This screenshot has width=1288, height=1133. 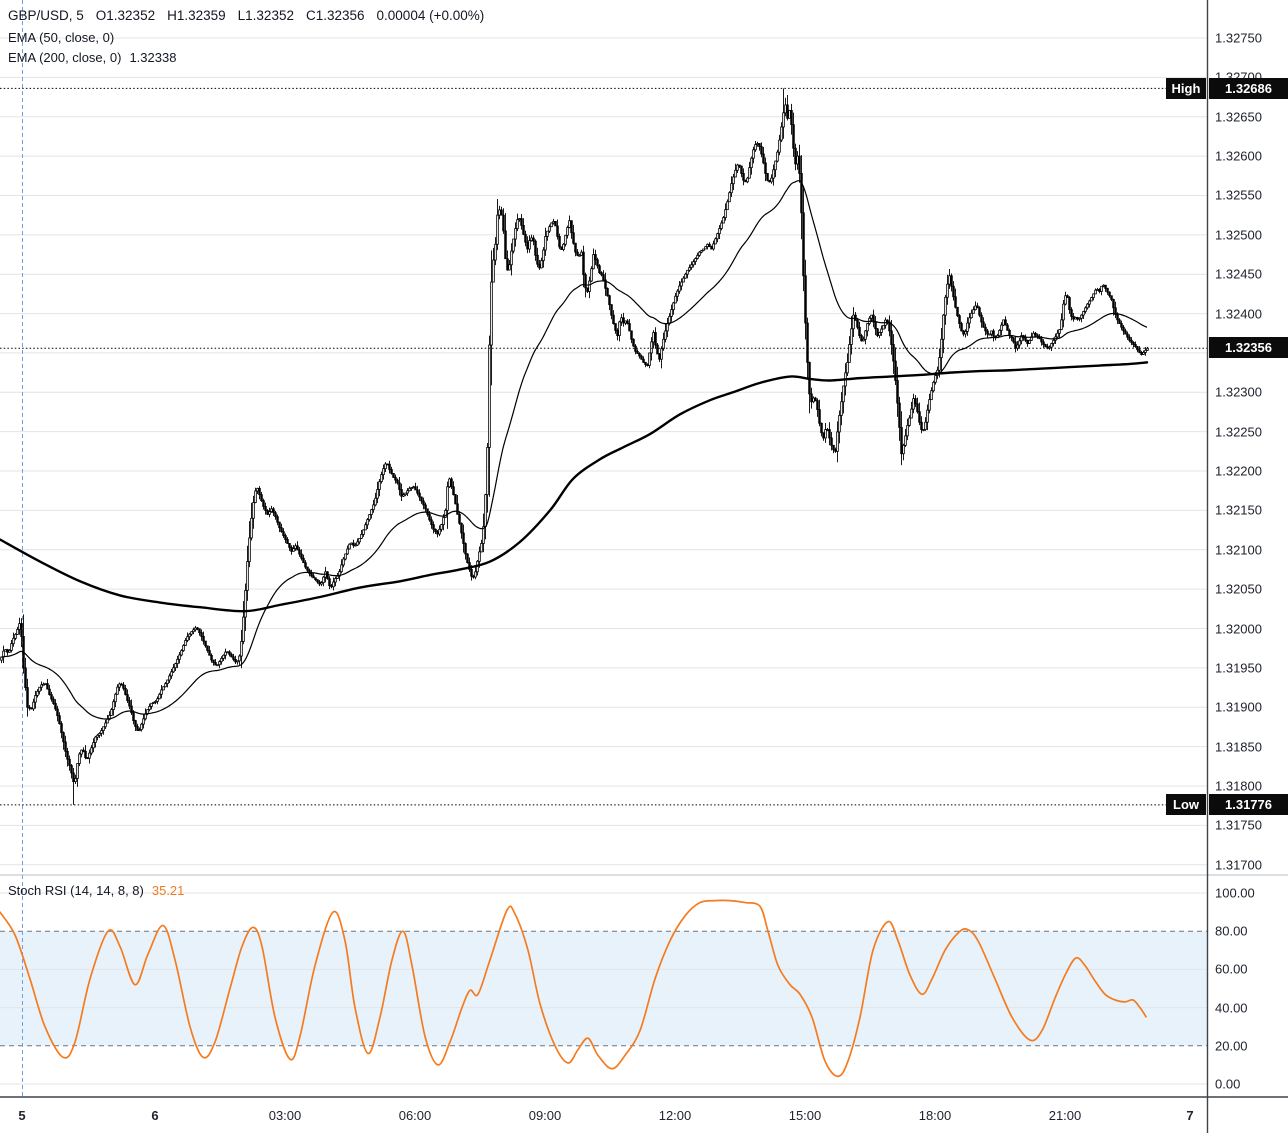 What do you see at coordinates (335, 15) in the screenshot?
I see `ohlc-close: C1.32356` at bounding box center [335, 15].